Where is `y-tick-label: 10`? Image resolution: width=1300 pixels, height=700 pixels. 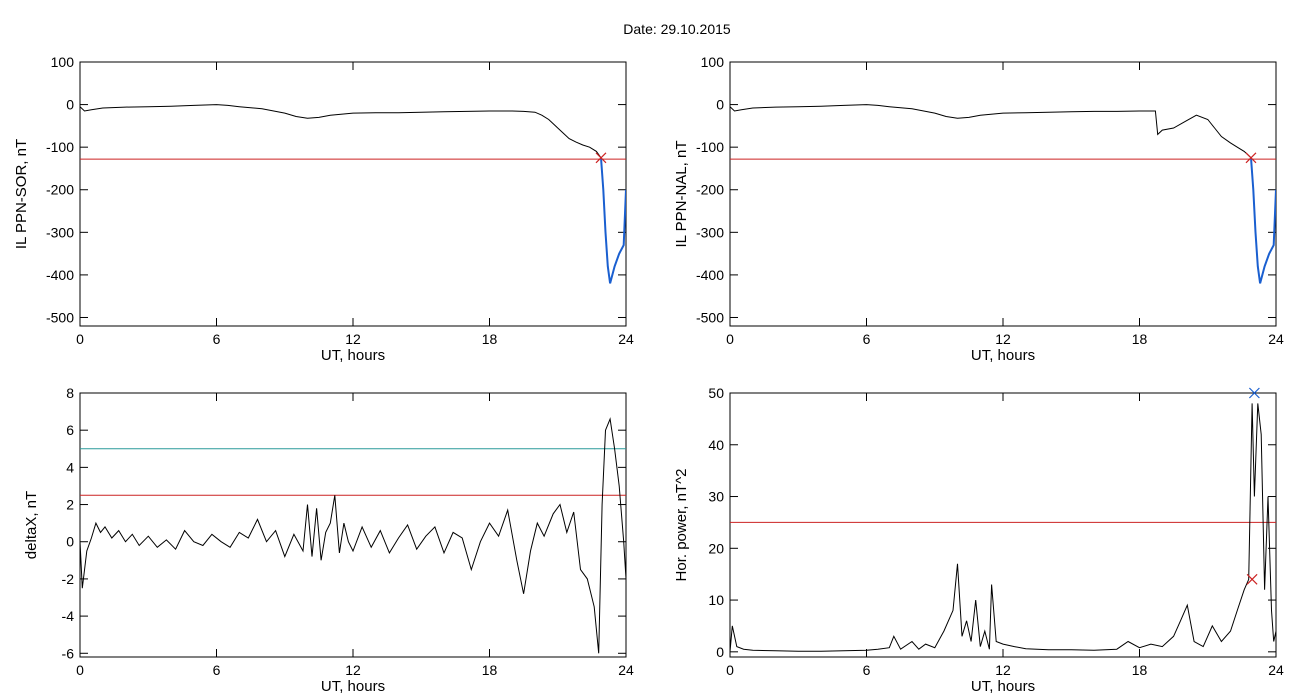
y-tick-label: 10 is located at coordinates (716, 600).